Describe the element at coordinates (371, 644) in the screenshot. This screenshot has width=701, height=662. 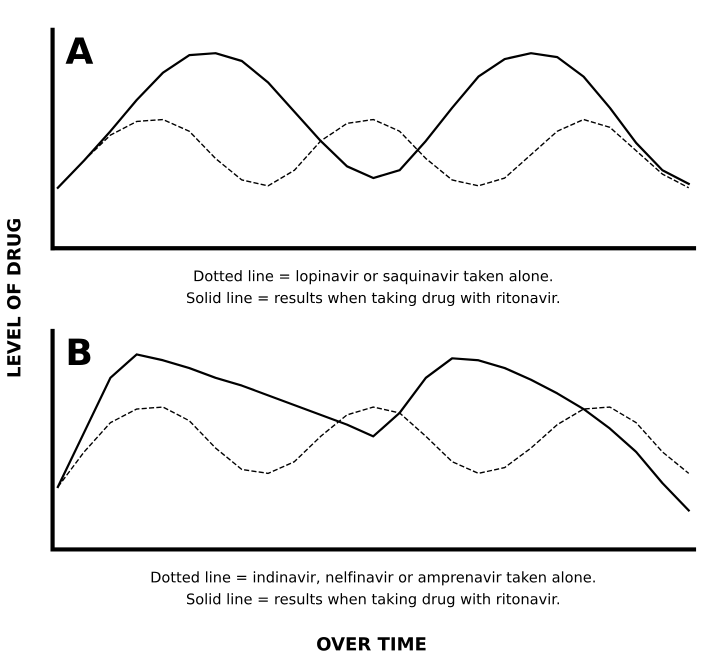
I see `x-axis-title: OVER TIME` at that location.